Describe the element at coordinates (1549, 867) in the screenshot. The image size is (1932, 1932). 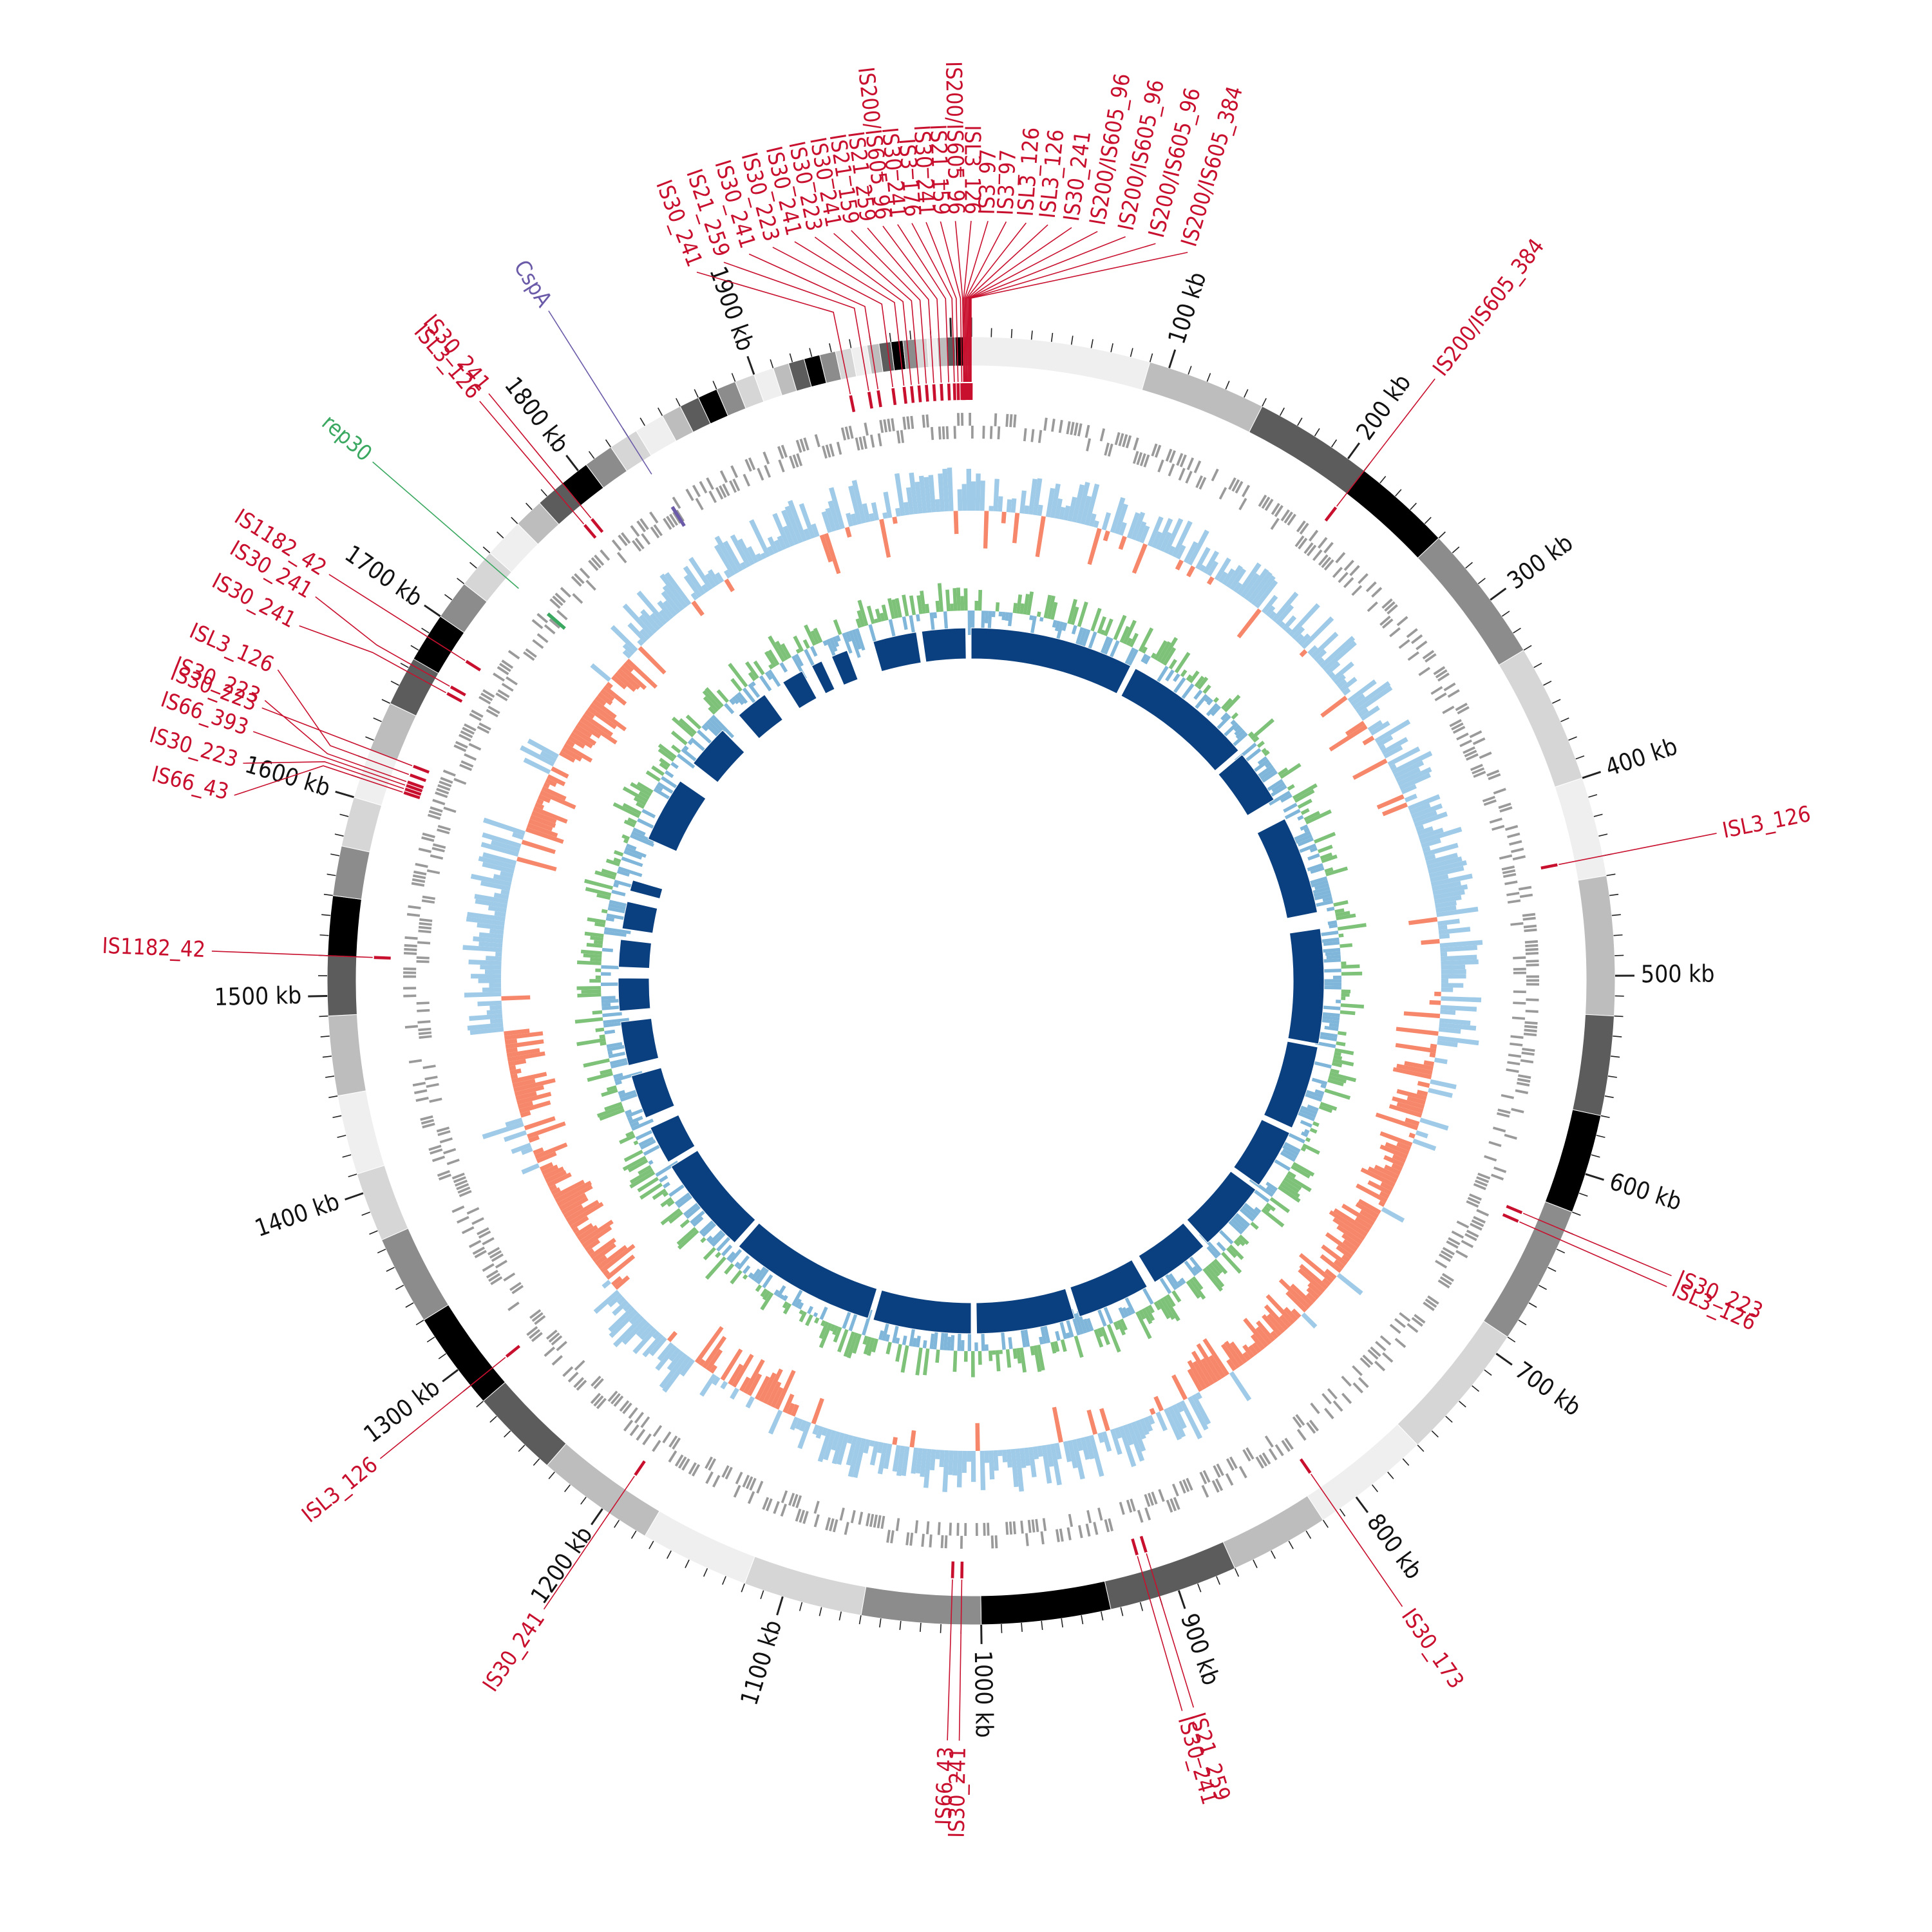
I see `is-element-mark` at that location.